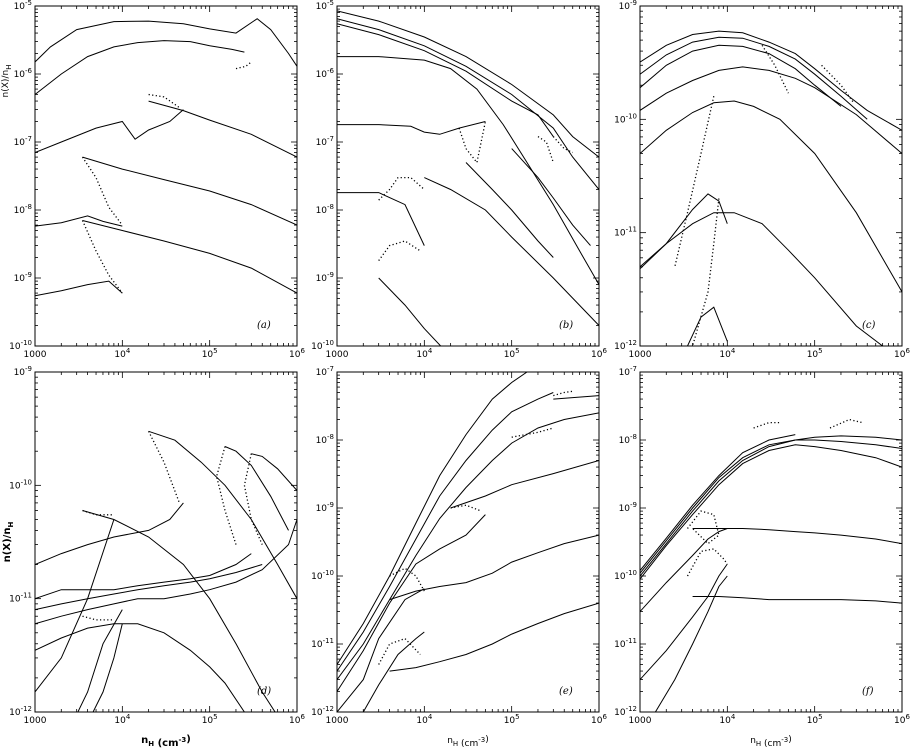 This screenshot has width=912, height=752. Describe the element at coordinates (868, 691) in the screenshot. I see `panel-label: (f)` at that location.